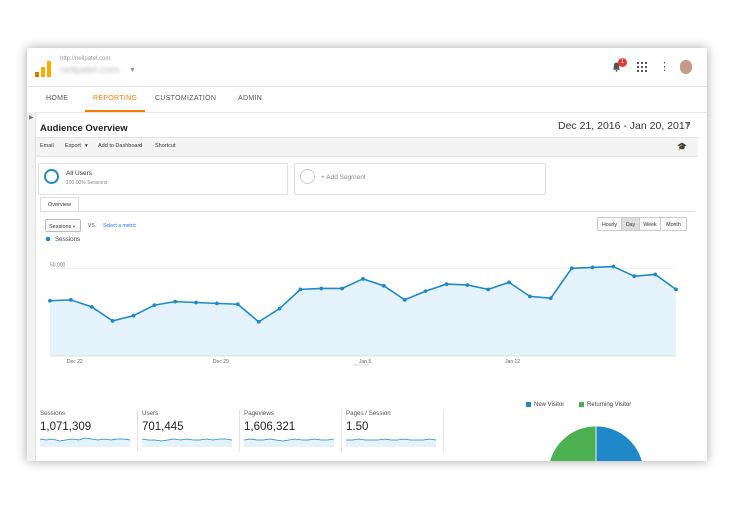 This screenshot has height=520, width=730. What do you see at coordinates (420, 179) in the screenshot?
I see `add-segment-button: + Add Segment` at bounding box center [420, 179].